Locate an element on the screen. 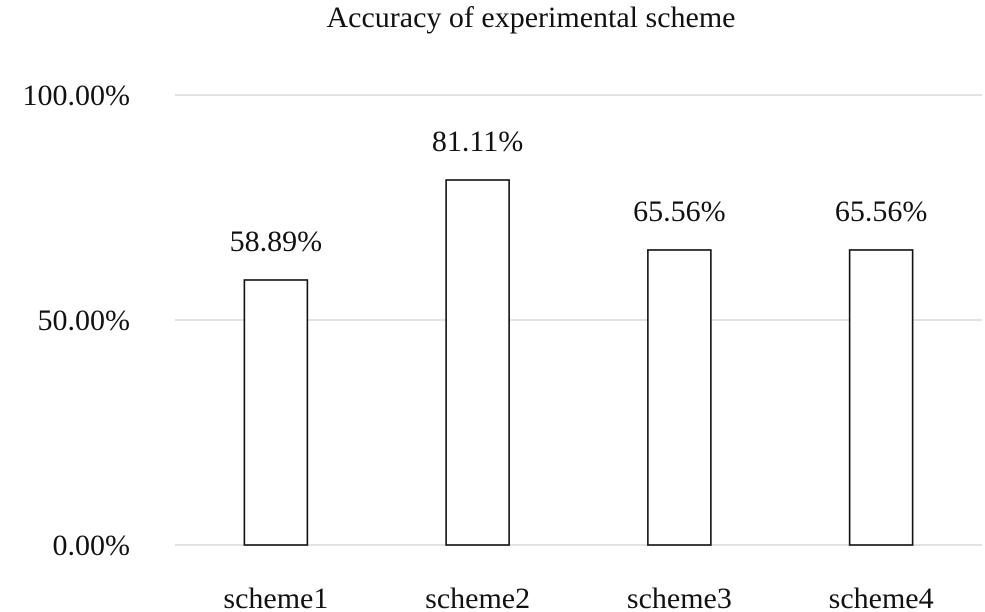 The image size is (985, 612). y-tick-label: 50.00% is located at coordinates (84, 320).